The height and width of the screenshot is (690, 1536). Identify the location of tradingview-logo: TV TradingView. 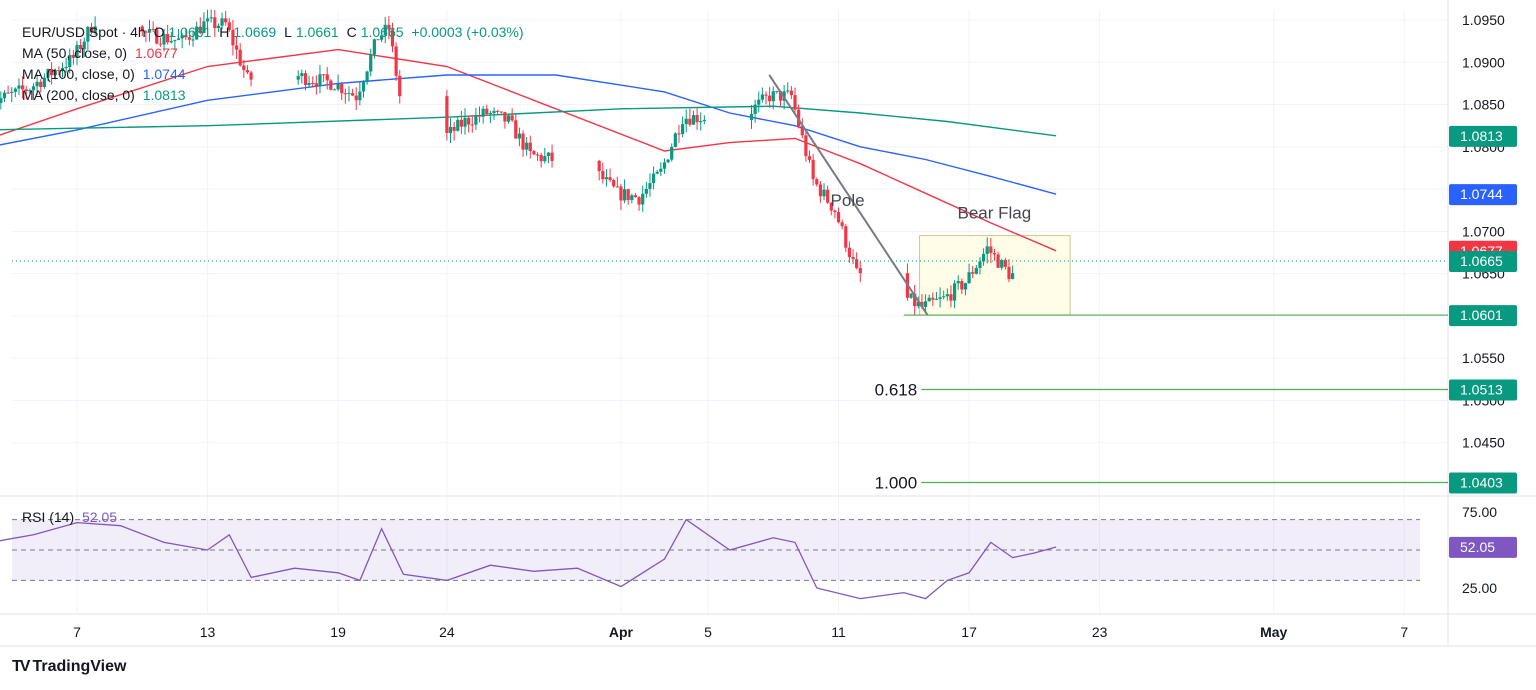
(69, 667).